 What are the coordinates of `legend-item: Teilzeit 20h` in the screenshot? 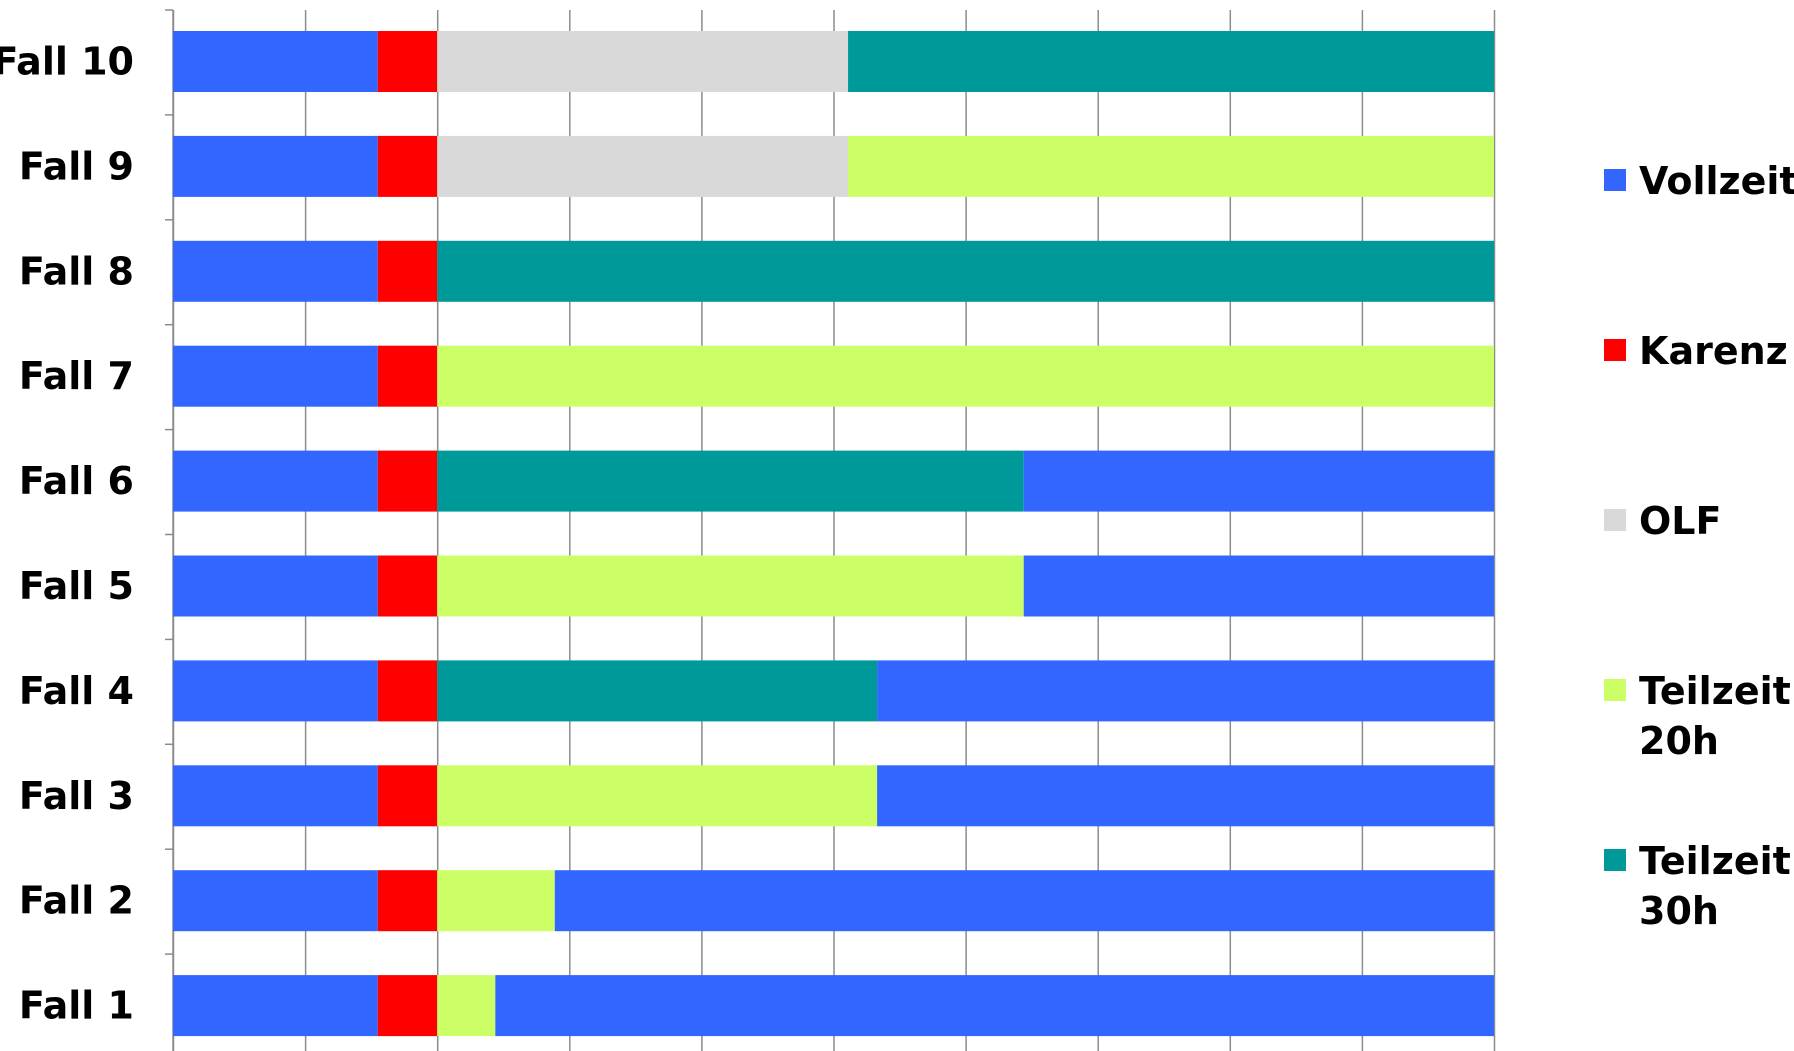 It's located at (1697, 716).